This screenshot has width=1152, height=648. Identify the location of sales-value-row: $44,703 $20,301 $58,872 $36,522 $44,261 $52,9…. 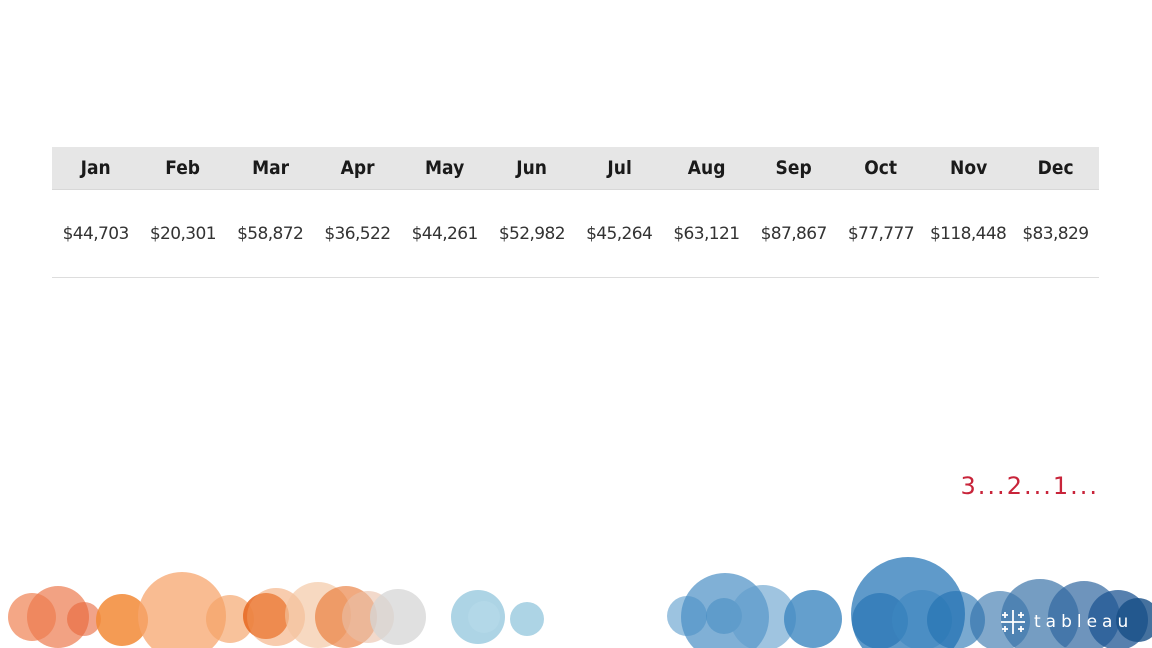
(575, 234).